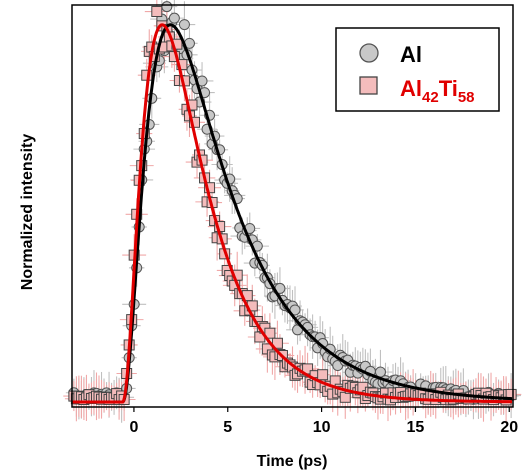  I want to click on y-axis-title: Normalized intensity, so click(27, 212).